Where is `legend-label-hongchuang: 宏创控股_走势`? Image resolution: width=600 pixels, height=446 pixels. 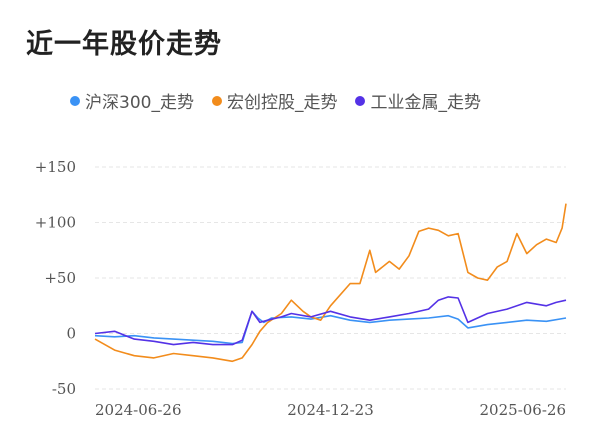 legend-label-hongchuang: 宏创控股_走势 is located at coordinates (282, 103).